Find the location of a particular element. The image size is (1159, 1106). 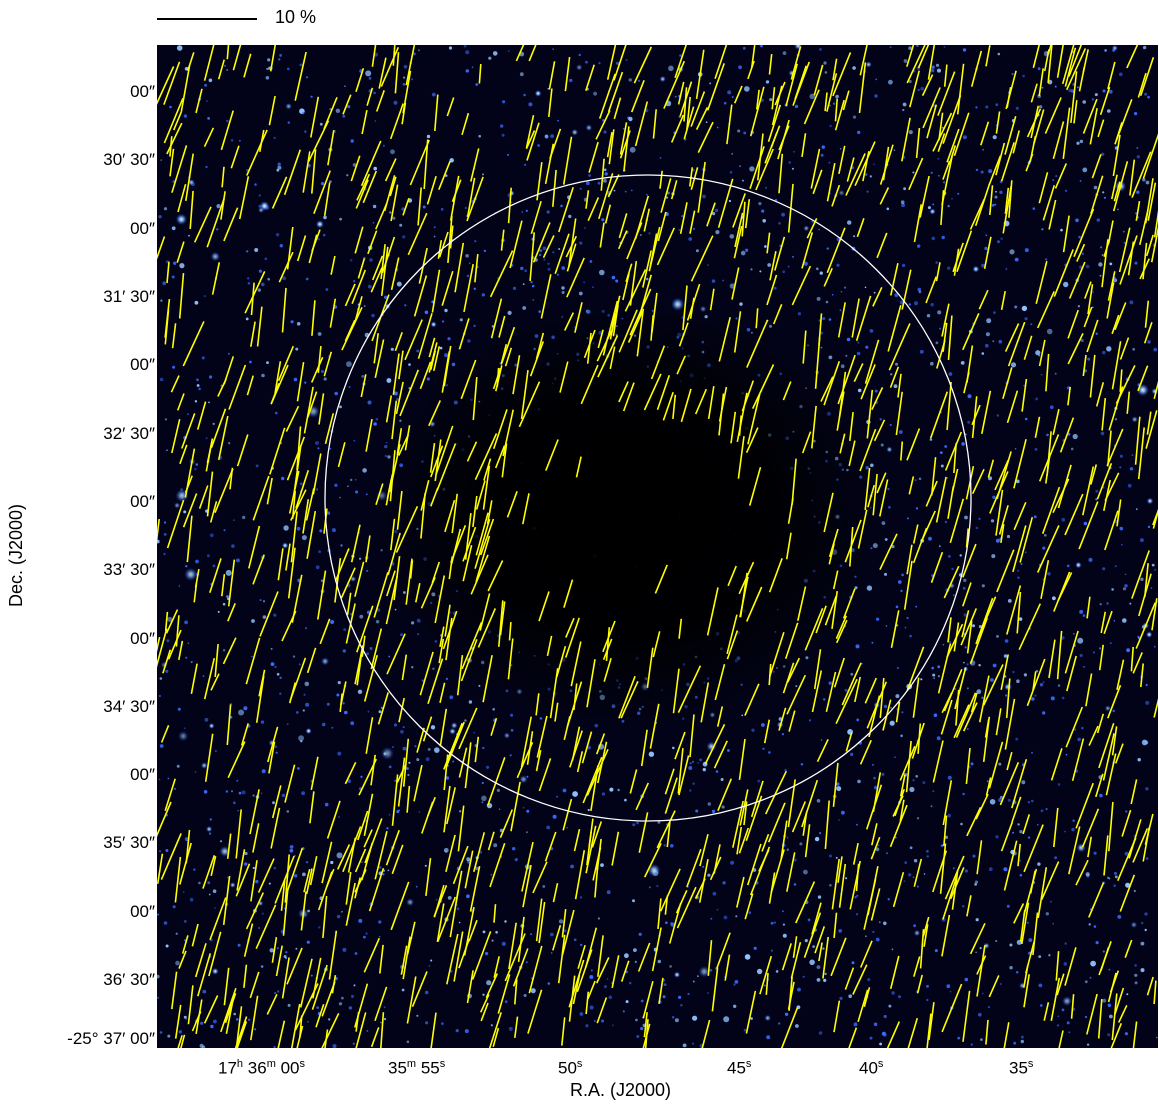

ra-tick-part: 50 is located at coordinates (567, 1068).